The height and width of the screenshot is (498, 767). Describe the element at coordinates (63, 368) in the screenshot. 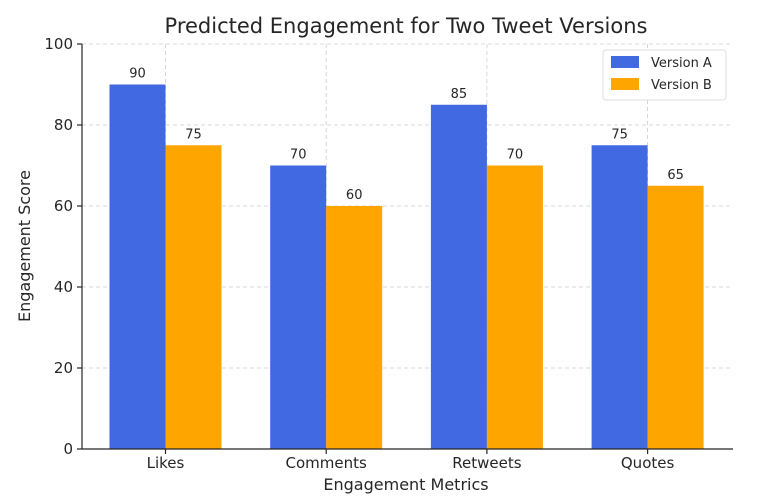

I see `y-tick-label-20: 20` at that location.